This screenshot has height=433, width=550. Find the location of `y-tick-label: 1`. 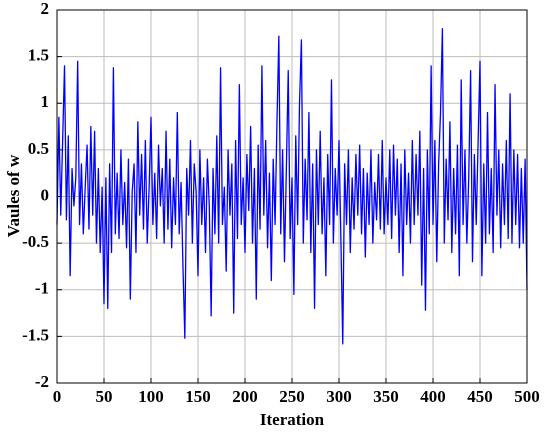

y-tick-label: 1 is located at coordinates (45, 101).